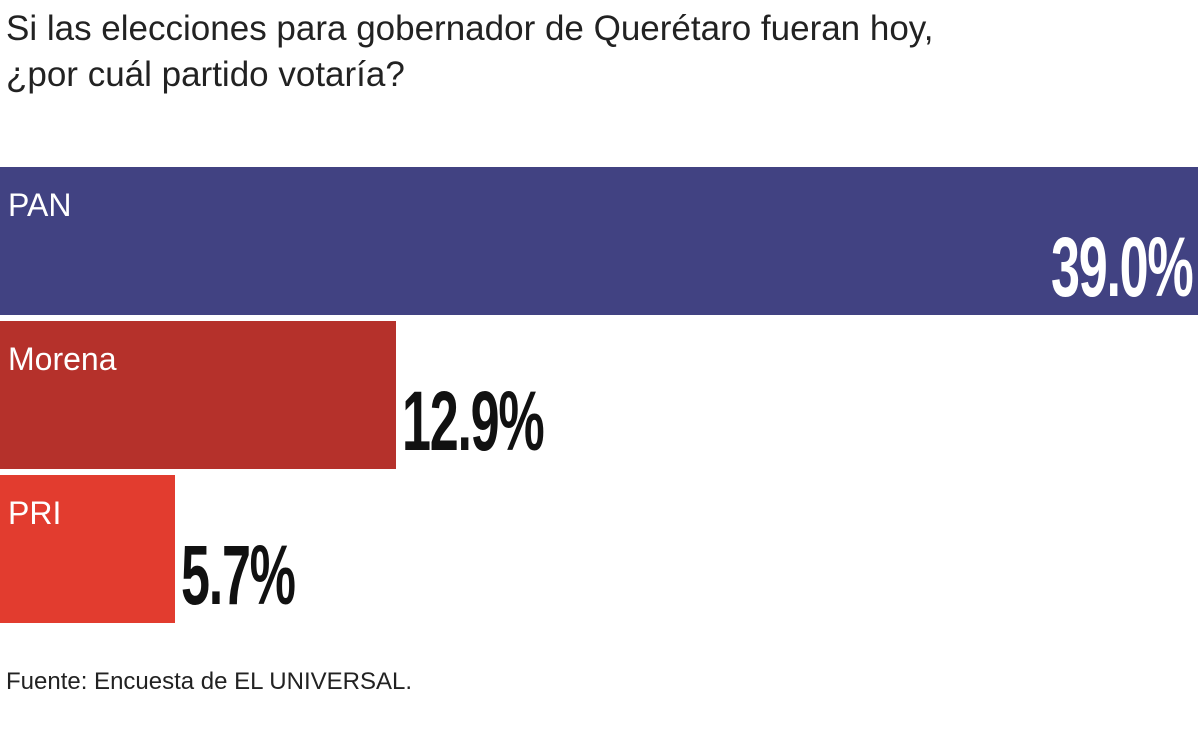  What do you see at coordinates (198, 395) in the screenshot?
I see `bar-morena: Morena` at bounding box center [198, 395].